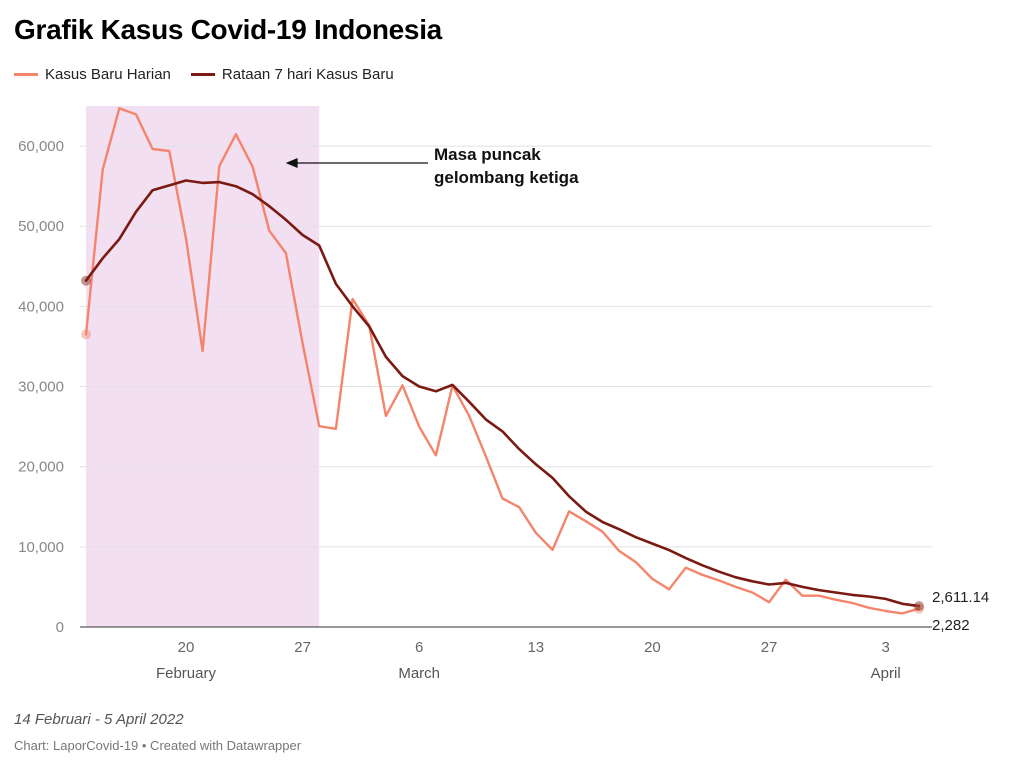 This screenshot has height=769, width=1024. Describe the element at coordinates (886, 673) in the screenshot. I see `x-month-label: April` at that location.